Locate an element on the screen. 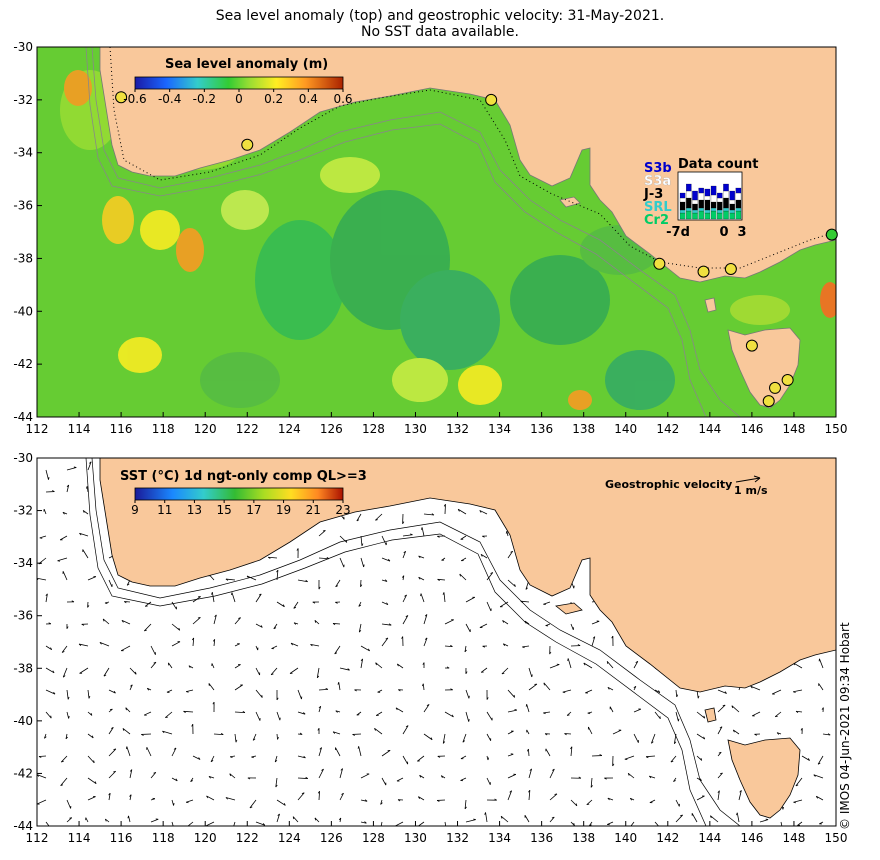 The height and width of the screenshot is (860, 880). tasmania-land-bottom is located at coordinates (764, 778).